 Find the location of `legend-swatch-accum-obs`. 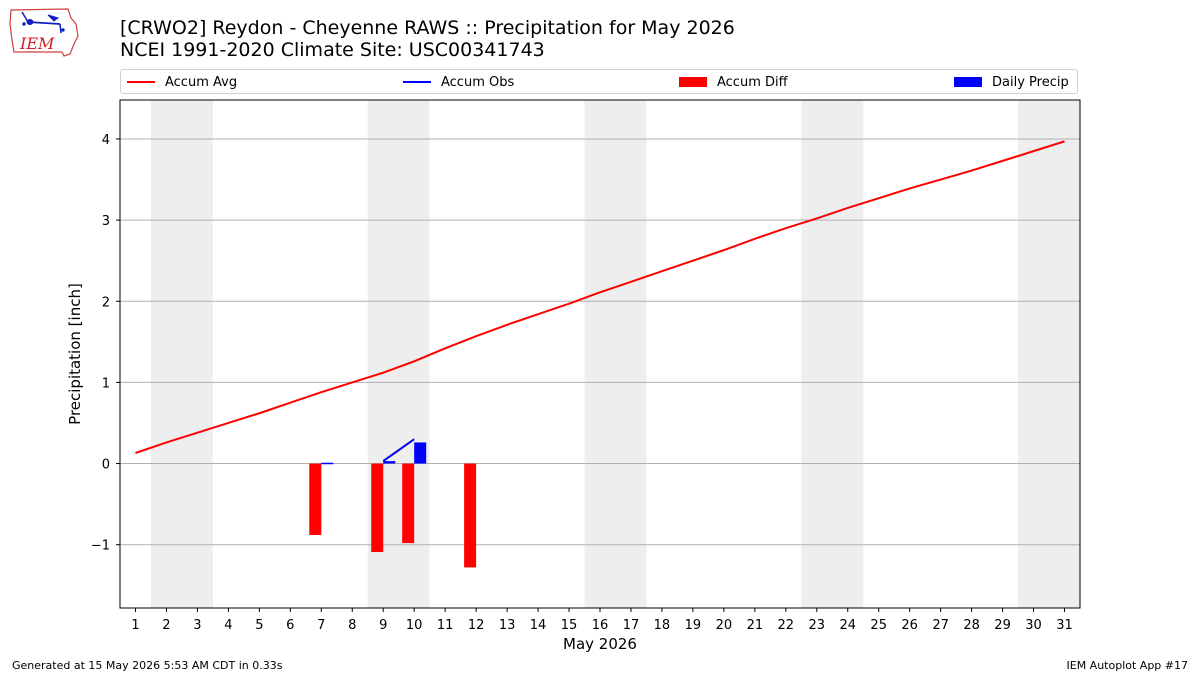

legend-swatch-accum-obs is located at coordinates (417, 82).